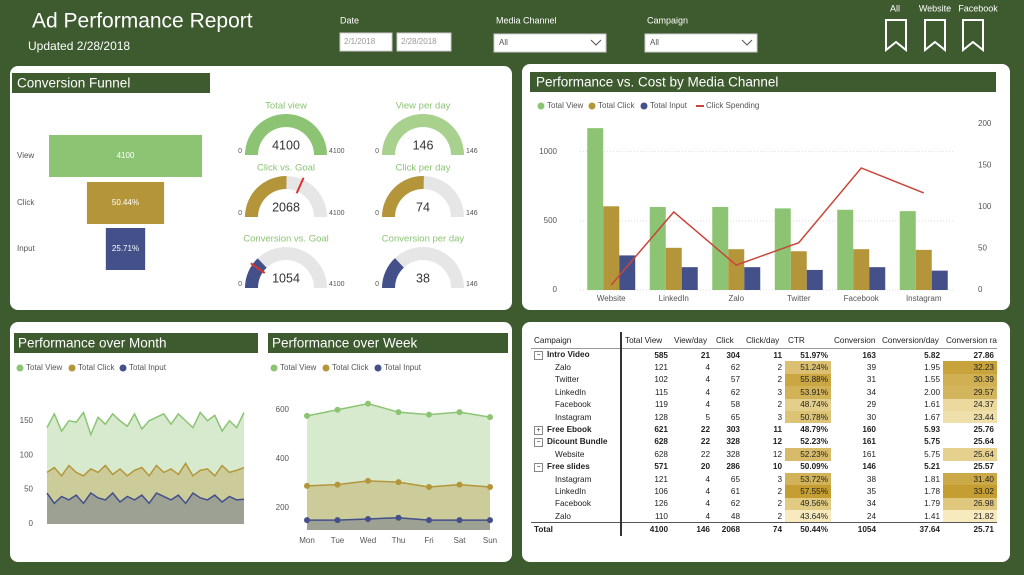 The width and height of the screenshot is (1024, 575). Describe the element at coordinates (814, 355) in the screenshot. I see `cell: 51.97%` at that location.